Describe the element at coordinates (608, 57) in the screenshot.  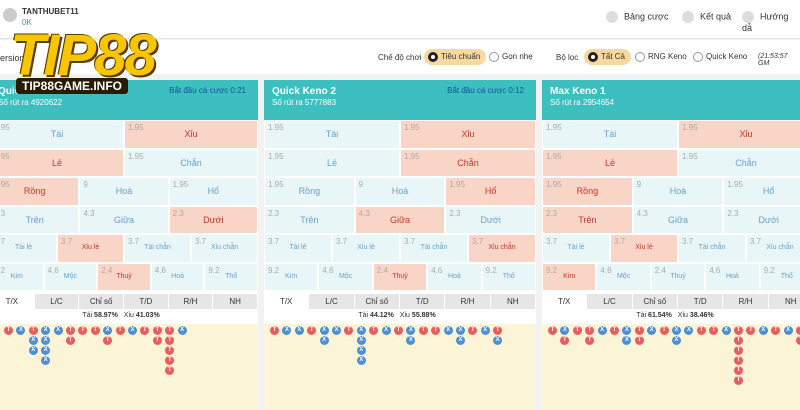
I see `radio-option: Tất Cả` at that location.